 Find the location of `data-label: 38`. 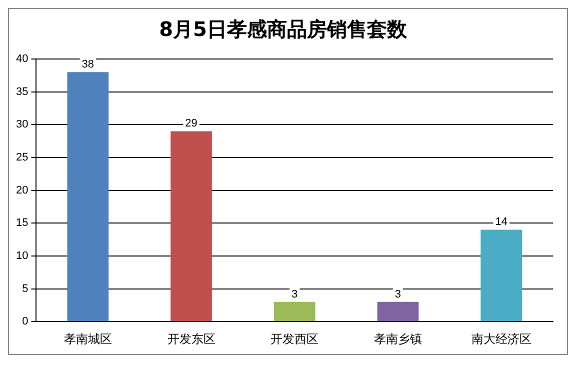

data-label: 38 is located at coordinates (88, 64).